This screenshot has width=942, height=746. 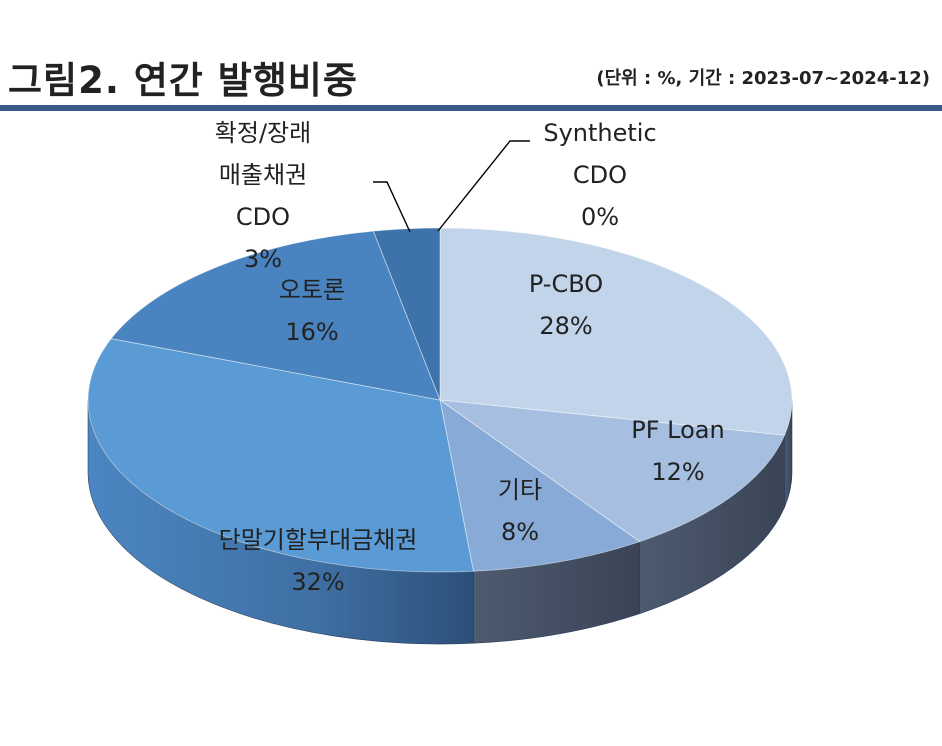 I want to click on category-label-확정-장래매출채권-cdo: 확정/장래, so click(x=263, y=133).